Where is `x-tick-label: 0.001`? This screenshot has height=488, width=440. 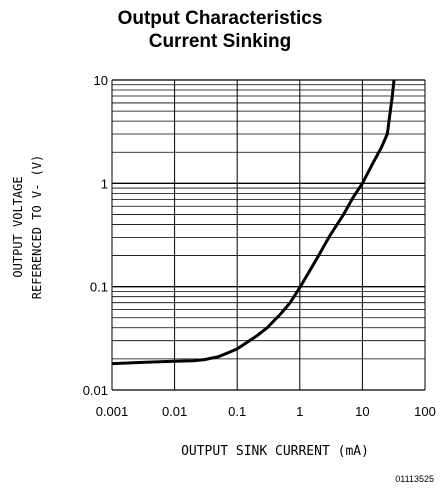 x-tick-label: 0.001 is located at coordinates (112, 411).